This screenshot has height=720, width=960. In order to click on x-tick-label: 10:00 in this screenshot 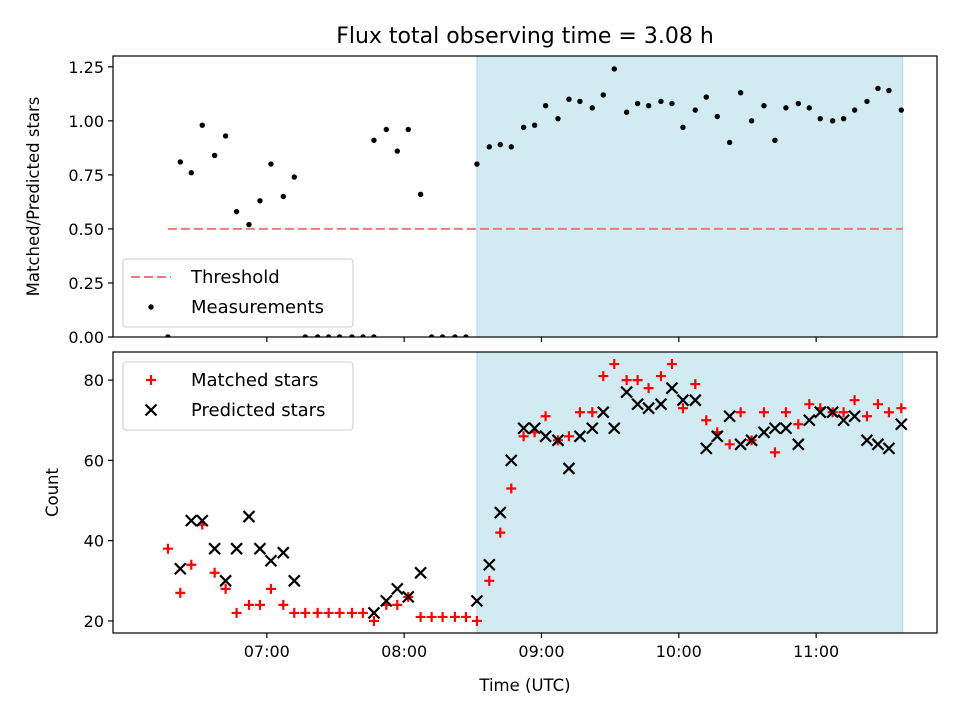, I will do `click(679, 651)`.